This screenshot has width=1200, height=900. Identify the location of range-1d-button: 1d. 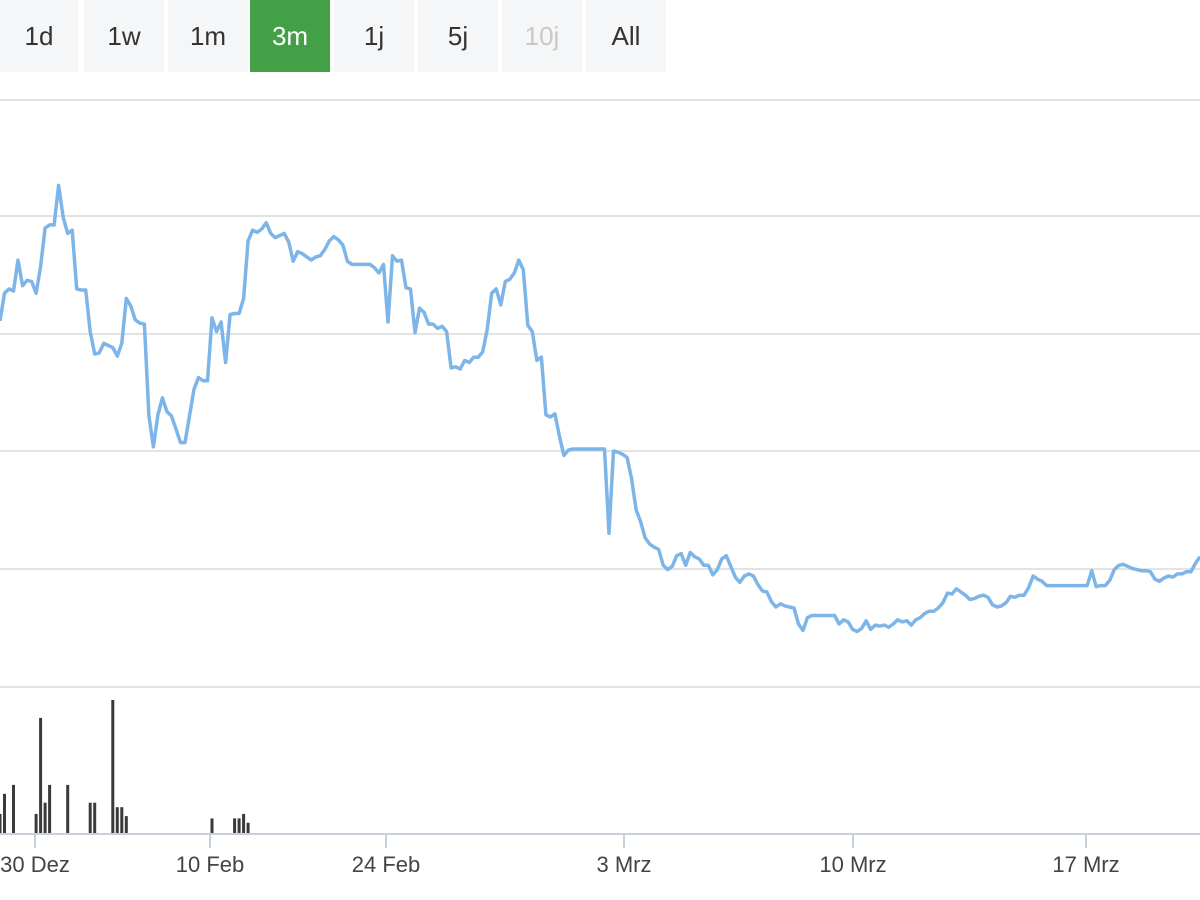
(39, 36).